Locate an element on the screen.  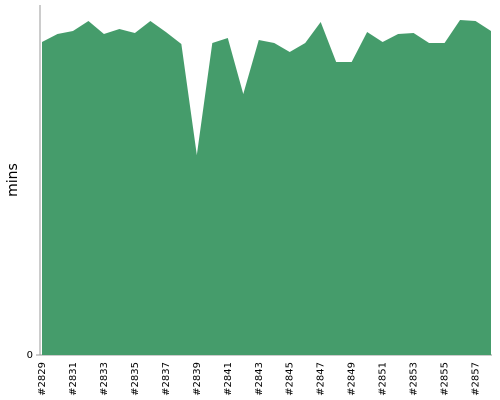
x-tick-label: #2833 is located at coordinates (104, 379).